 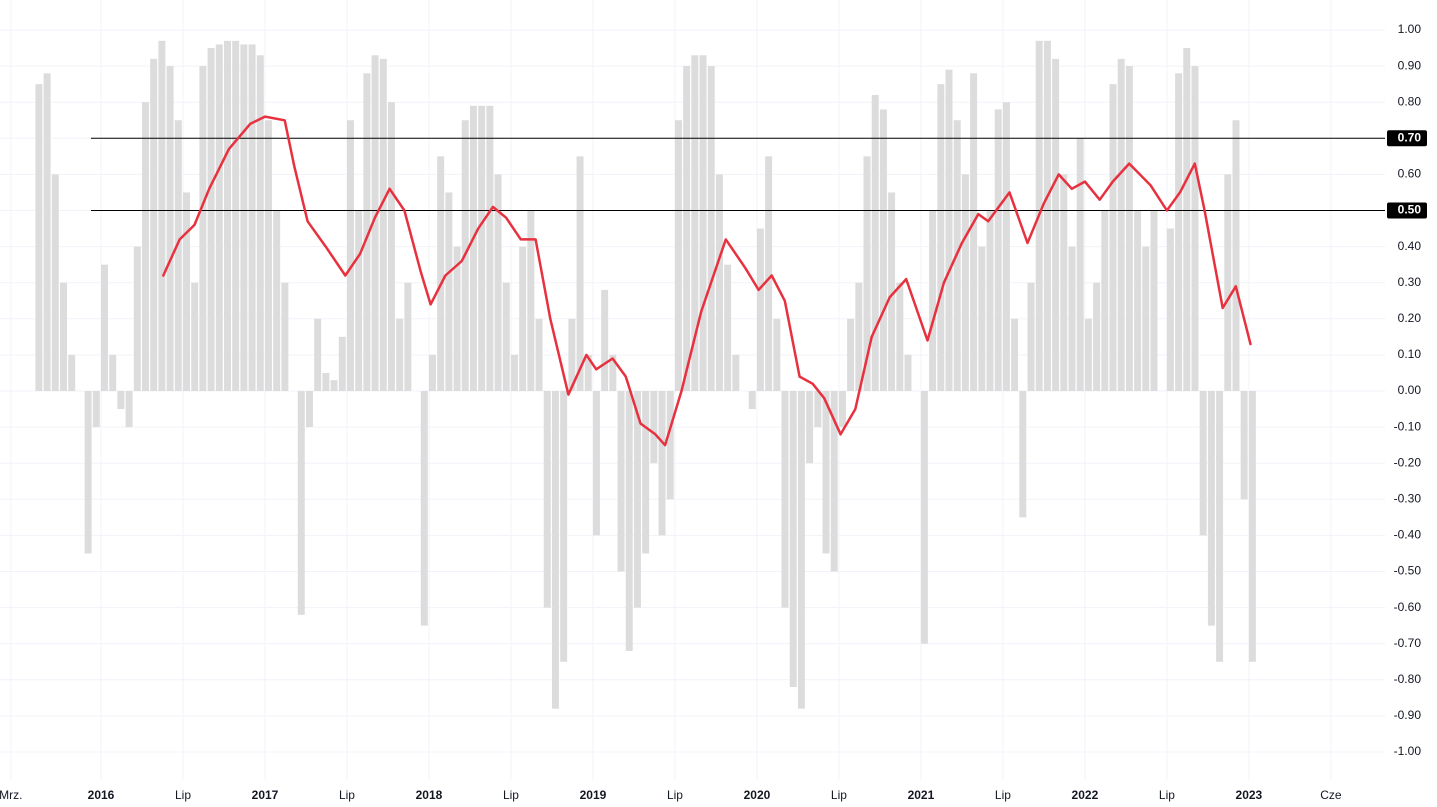 I want to click on x-tick-label: 2018, so click(x=429, y=795).